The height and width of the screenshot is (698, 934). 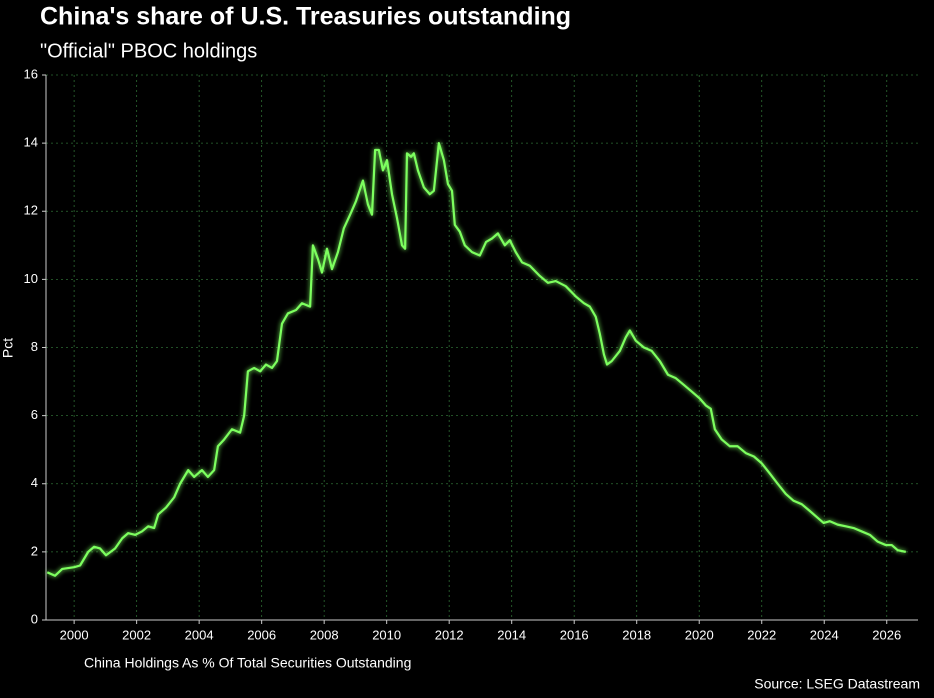 What do you see at coordinates (449, 634) in the screenshot?
I see `x-tick-label: 2012` at bounding box center [449, 634].